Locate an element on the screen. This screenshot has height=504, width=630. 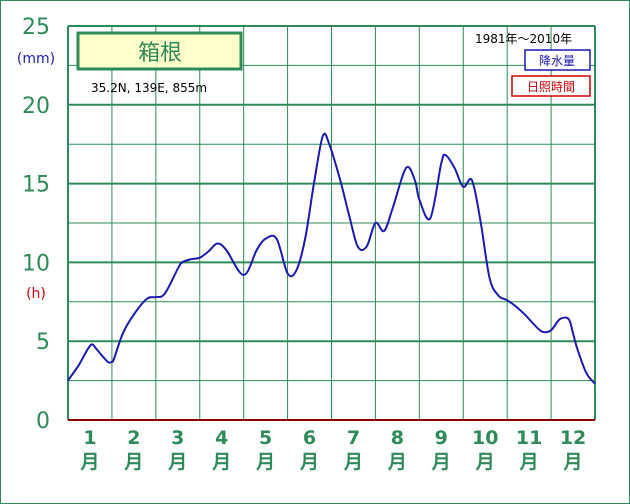
title-box: 箱根 is located at coordinates (159, 51).